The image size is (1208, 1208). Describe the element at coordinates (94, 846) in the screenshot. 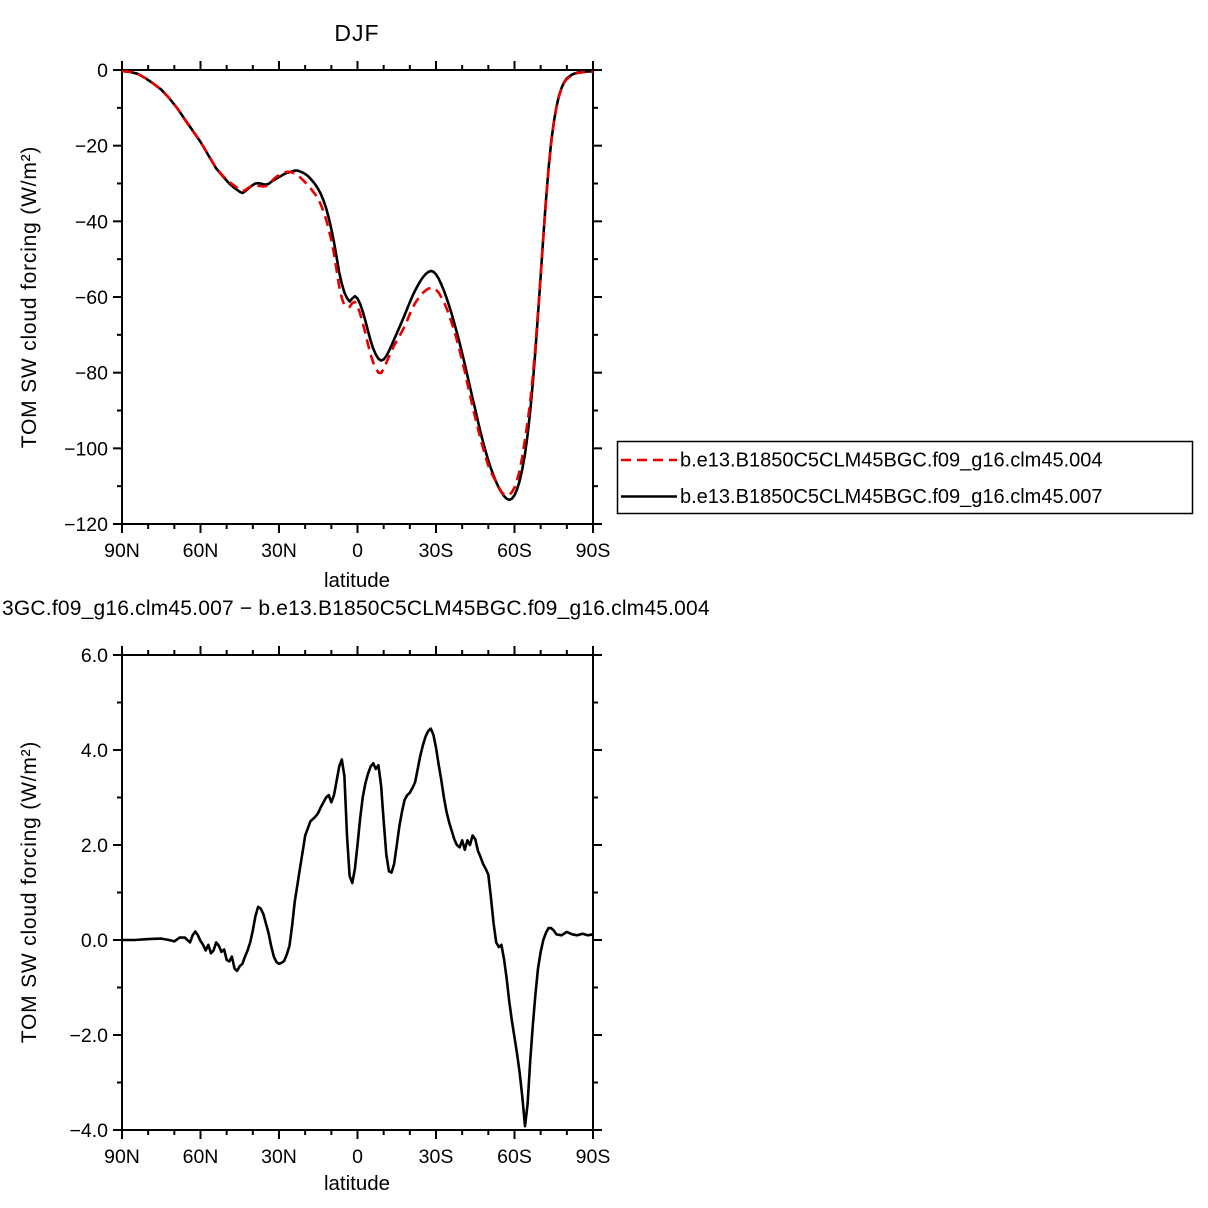

I see `y-tick-label: 2.0` at that location.